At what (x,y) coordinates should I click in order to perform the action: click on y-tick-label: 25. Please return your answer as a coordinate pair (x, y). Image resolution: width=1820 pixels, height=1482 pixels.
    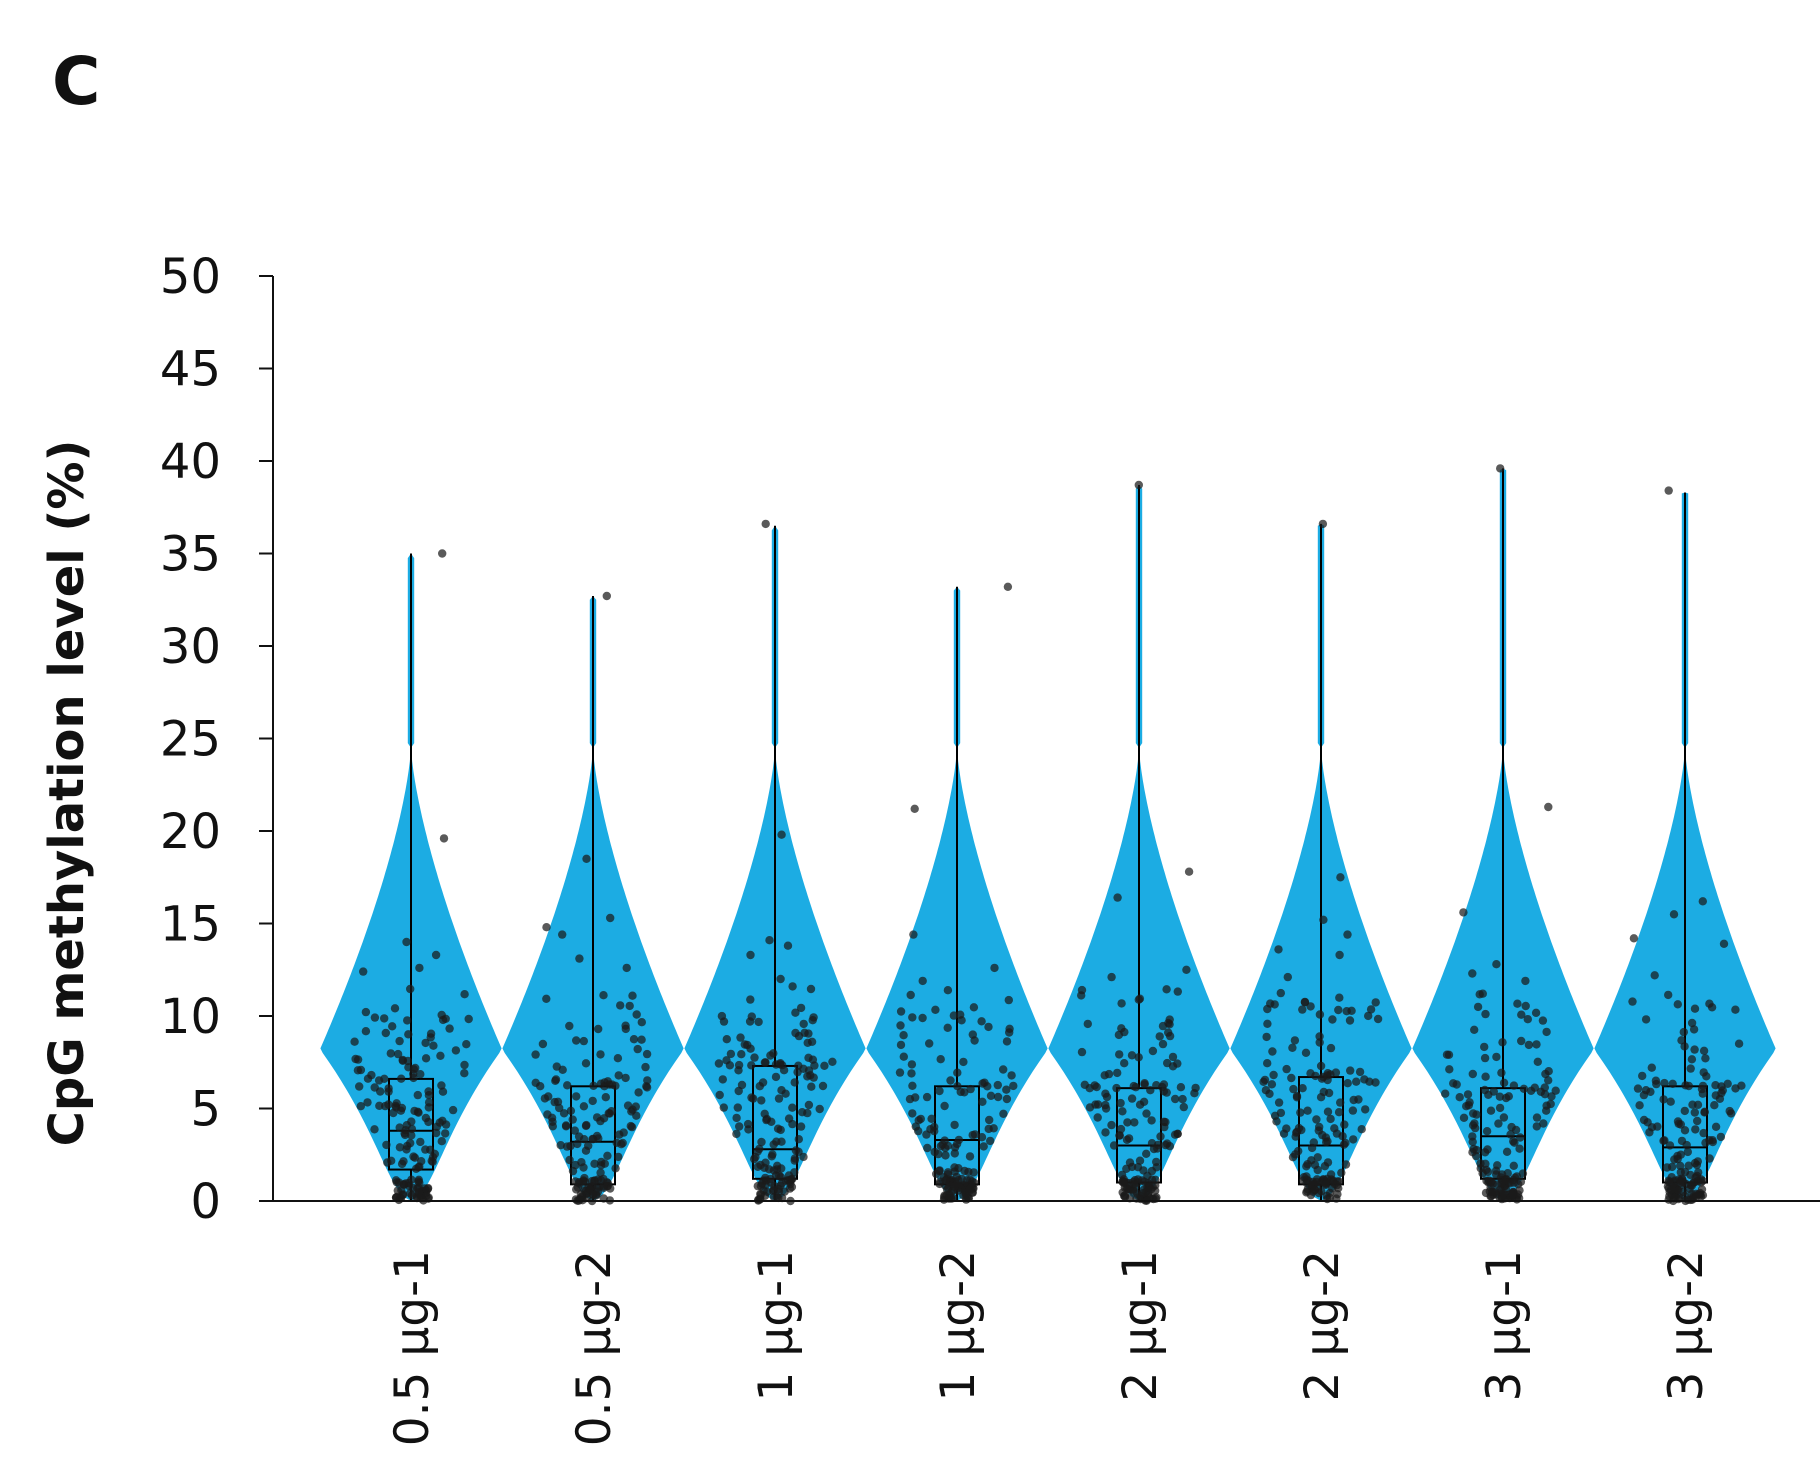
    Looking at the image, I should click on (190, 740).